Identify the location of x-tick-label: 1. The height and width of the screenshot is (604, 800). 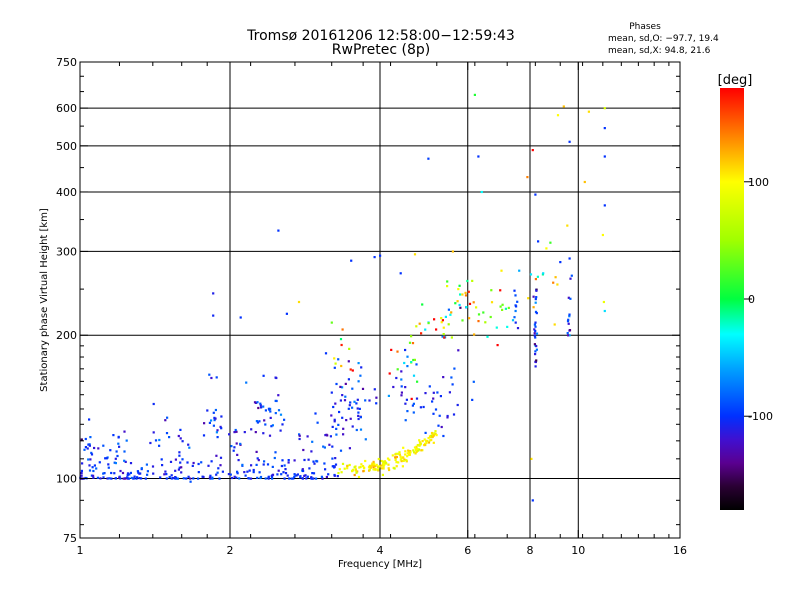
(80, 550).